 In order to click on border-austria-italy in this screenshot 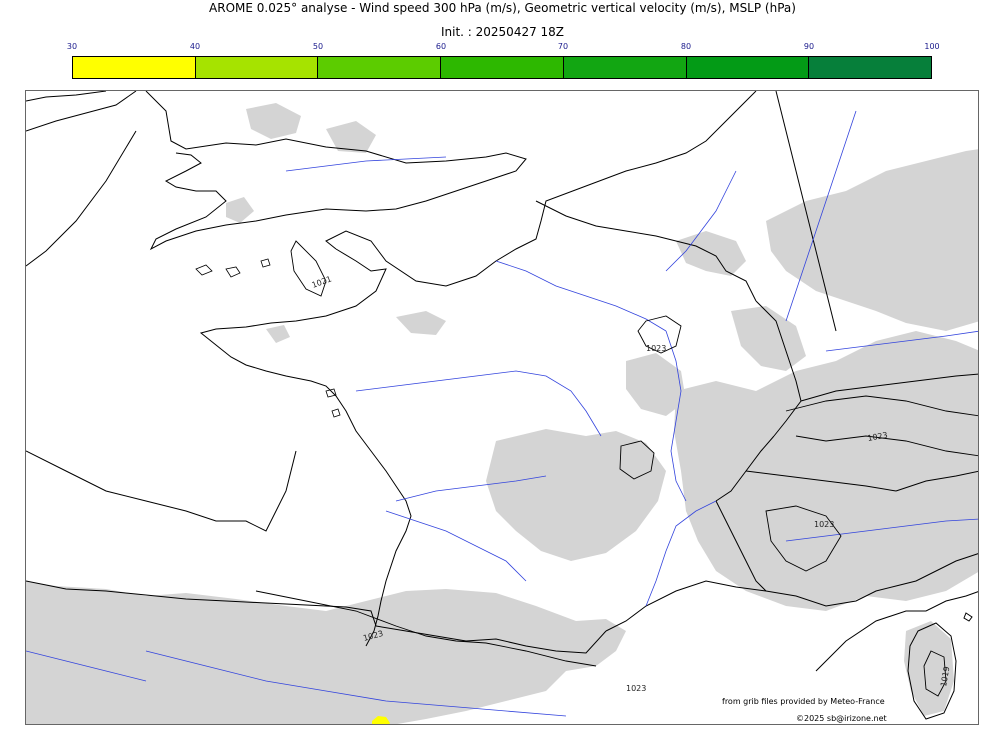, I will do `click(936, 481)`.